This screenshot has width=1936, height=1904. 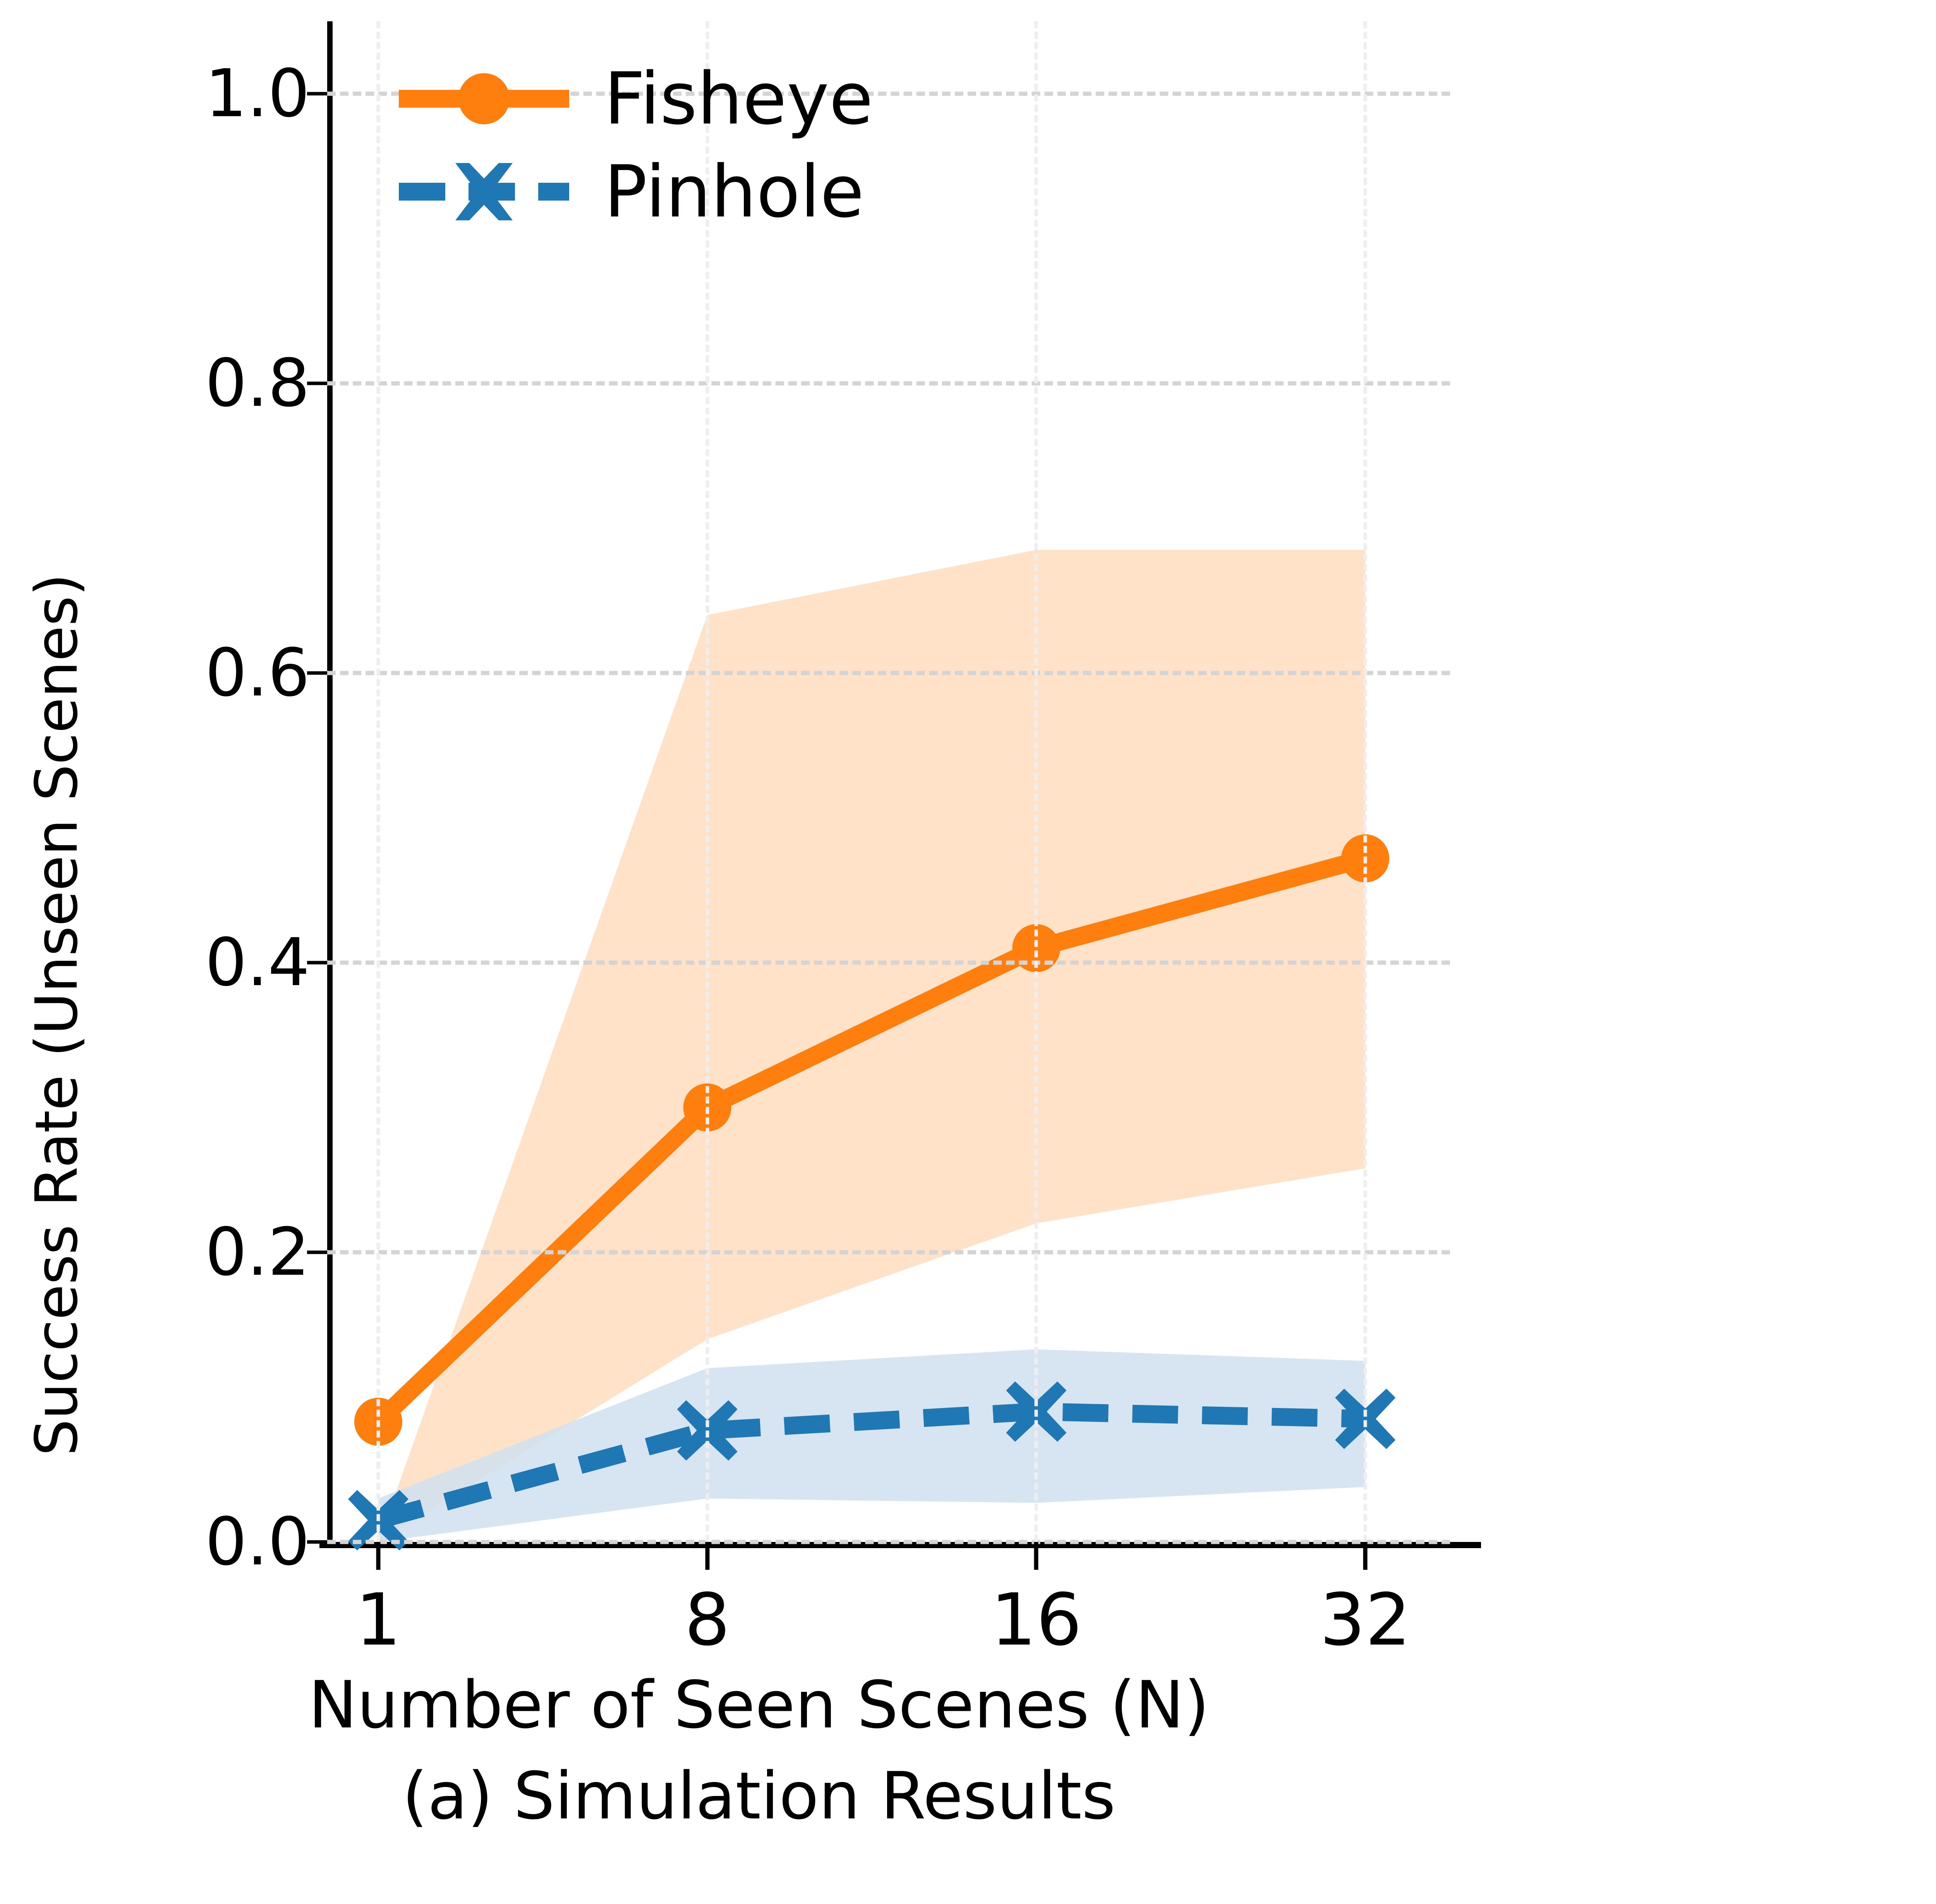 I want to click on y-axis-spine-panel-a, so click(x=330, y=781).